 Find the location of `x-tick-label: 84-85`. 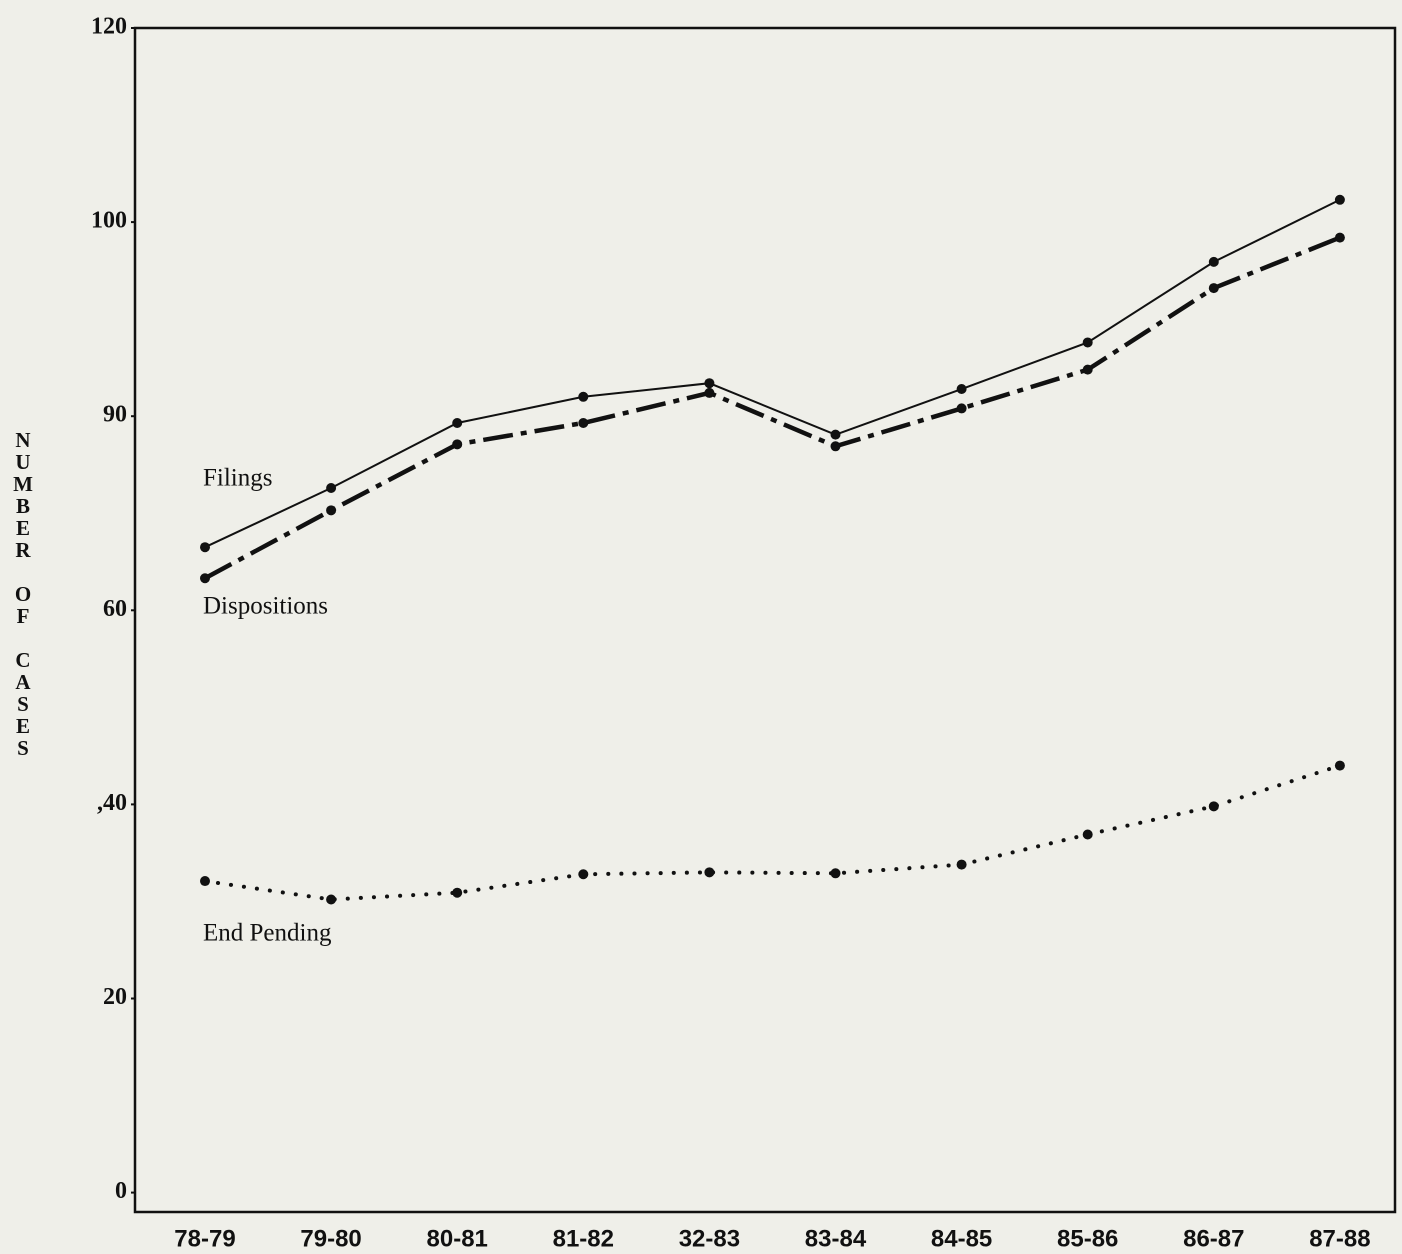

x-tick-label: 84-85 is located at coordinates (961, 1238).